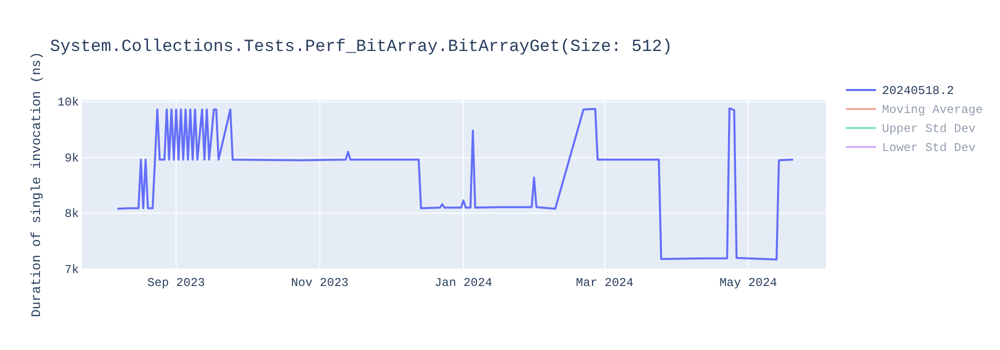 Image resolution: width=1000 pixels, height=350 pixels. I want to click on y-tick-label: 10k, so click(68, 103).